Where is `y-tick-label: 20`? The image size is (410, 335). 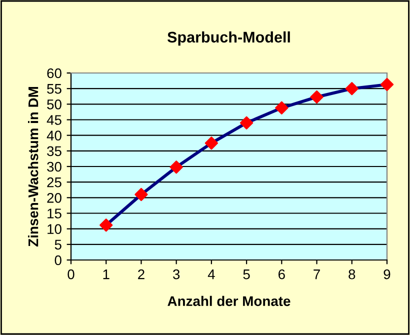
y-tick-label: 20 is located at coordinates (54, 198).